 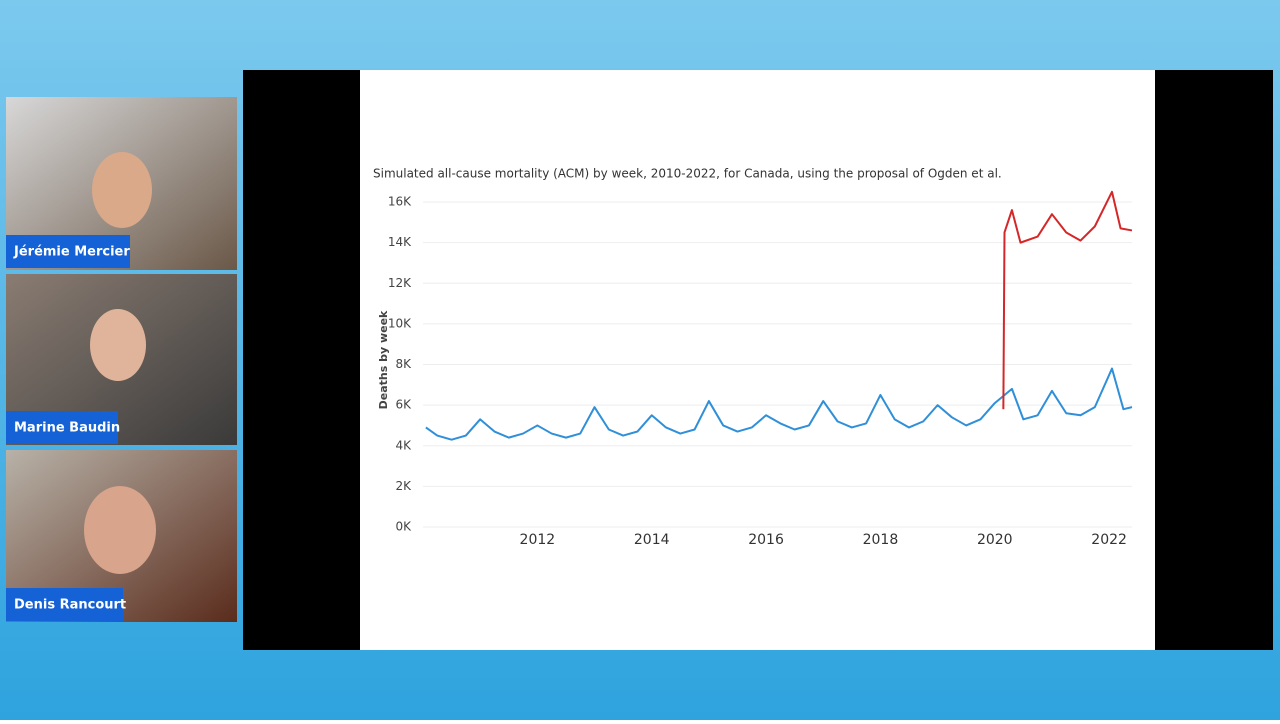 What do you see at coordinates (881, 540) in the screenshot?
I see `x-tick-label: 2018` at bounding box center [881, 540].